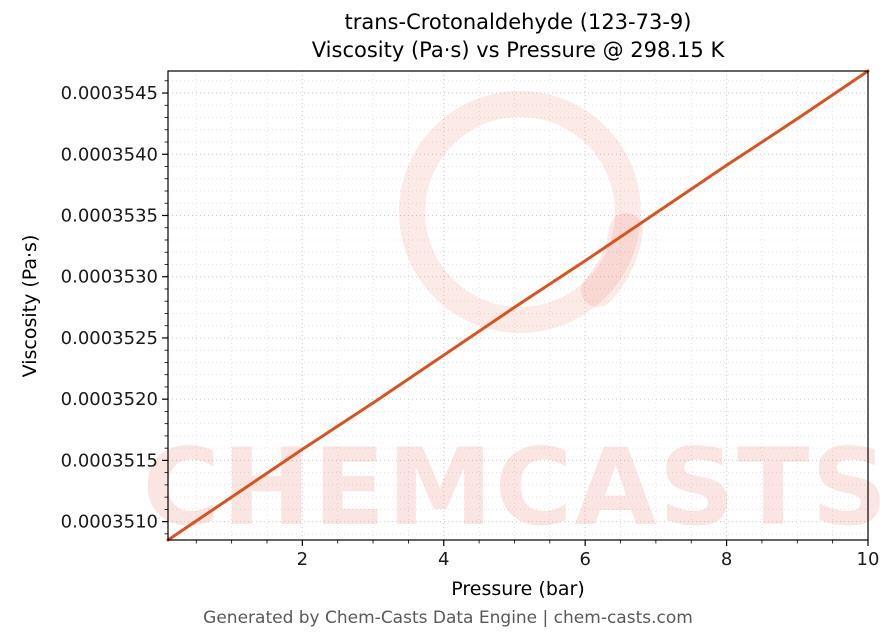 The width and height of the screenshot is (896, 644). I want to click on x-tick-label: 10, so click(868, 559).